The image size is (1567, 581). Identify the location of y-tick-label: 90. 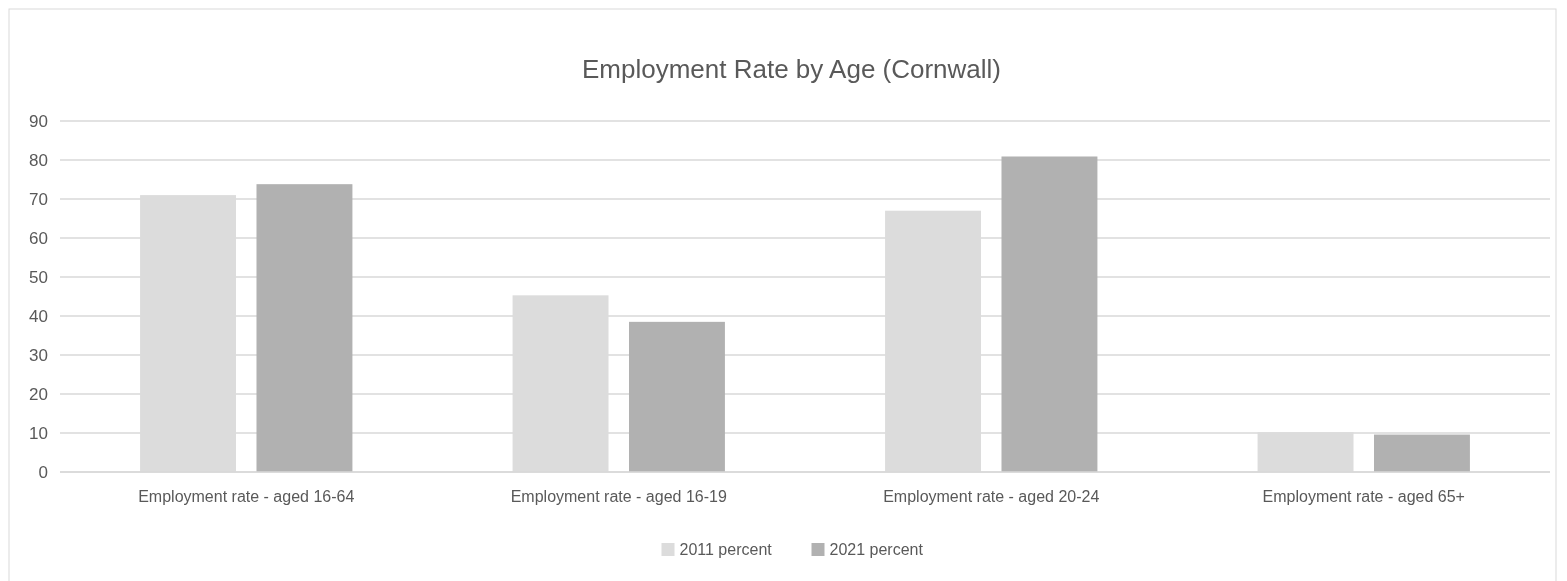
(38, 121).